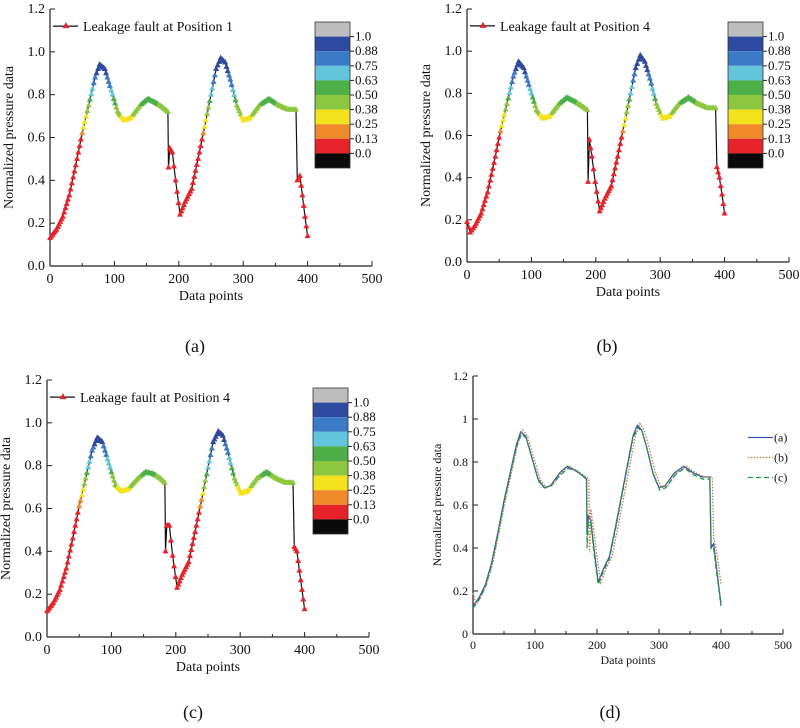 The image size is (800, 728). Describe the element at coordinates (37, 138) in the screenshot. I see `y-tick-label: 0.6` at that location.